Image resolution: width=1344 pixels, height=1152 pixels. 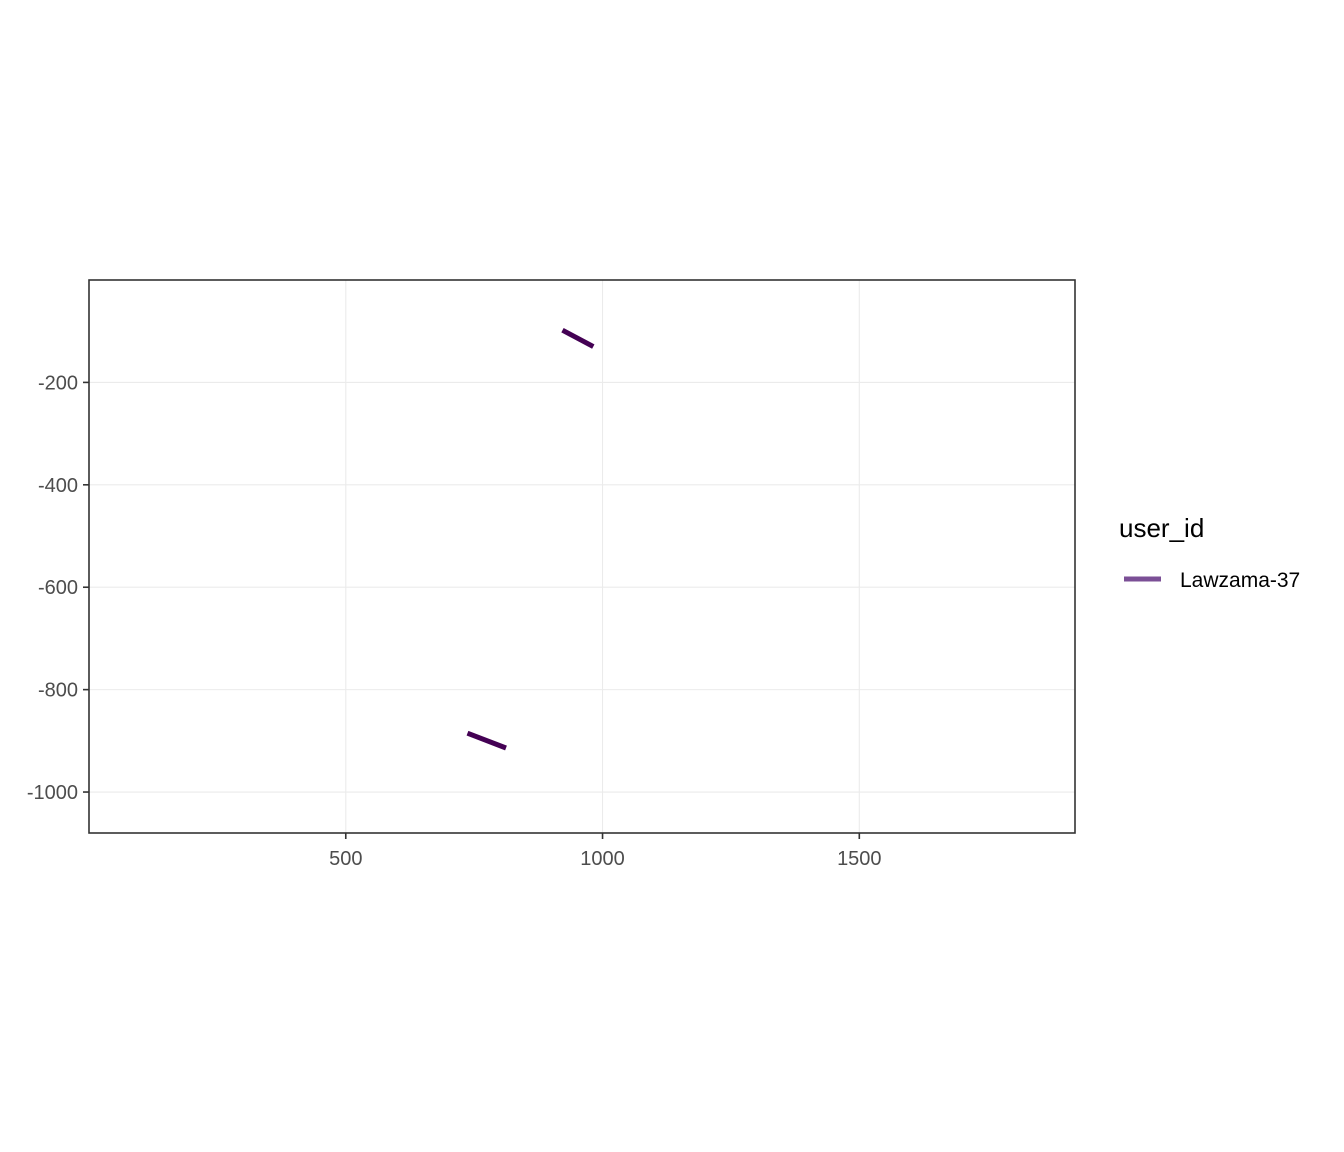 I want to click on legend-entries: Lawzama-37, so click(x=1212, y=580).